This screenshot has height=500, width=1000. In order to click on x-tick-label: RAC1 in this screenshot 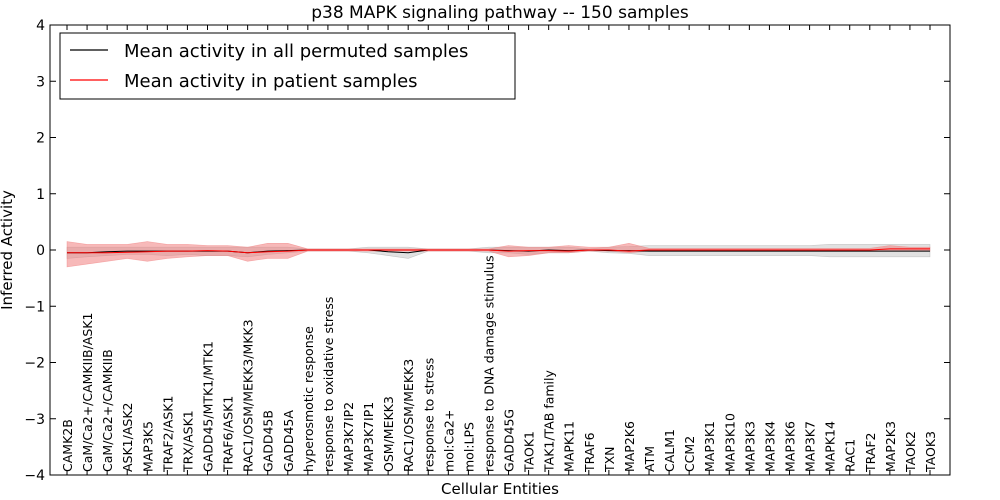, I will do `click(850, 455)`.